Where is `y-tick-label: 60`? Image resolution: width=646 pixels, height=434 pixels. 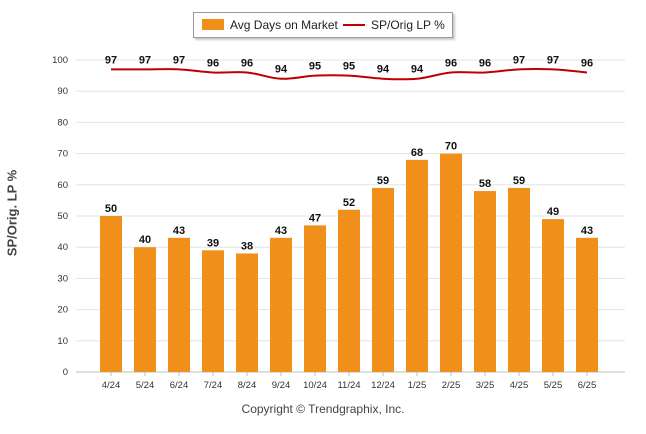
y-tick-label: 60 is located at coordinates (62, 185).